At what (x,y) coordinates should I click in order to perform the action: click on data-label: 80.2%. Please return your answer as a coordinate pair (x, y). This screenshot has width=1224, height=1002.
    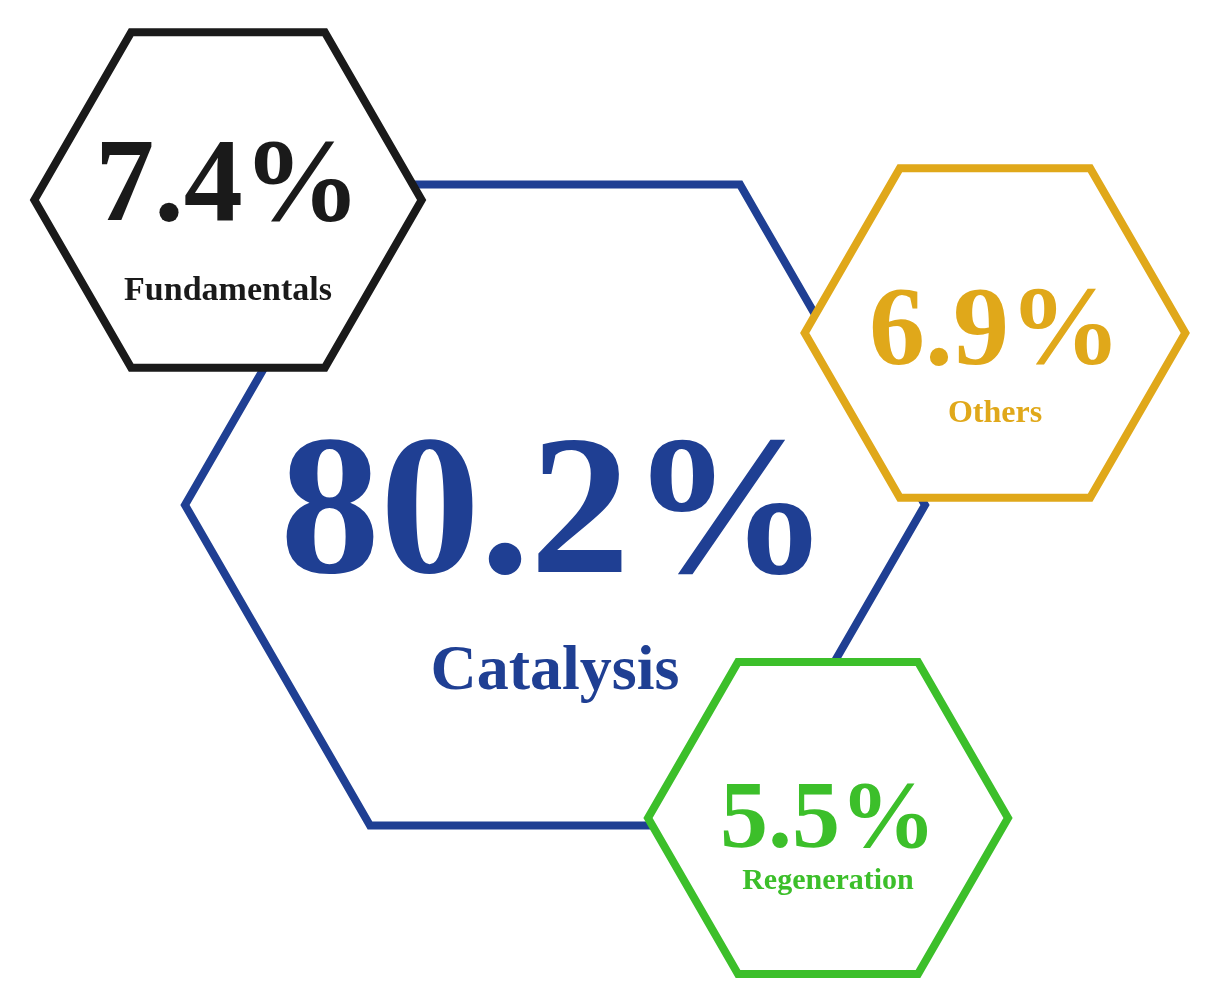
    Looking at the image, I should click on (555, 504).